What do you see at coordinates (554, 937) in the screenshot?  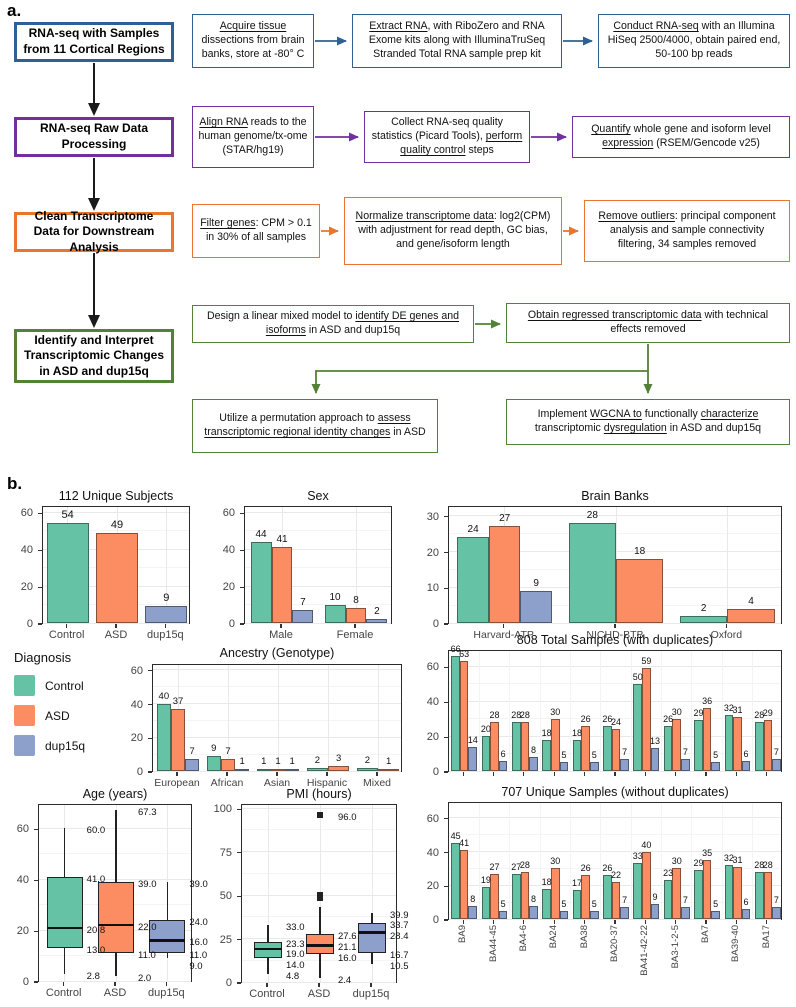 I see `x-tick-label: BA24` at bounding box center [554, 937].